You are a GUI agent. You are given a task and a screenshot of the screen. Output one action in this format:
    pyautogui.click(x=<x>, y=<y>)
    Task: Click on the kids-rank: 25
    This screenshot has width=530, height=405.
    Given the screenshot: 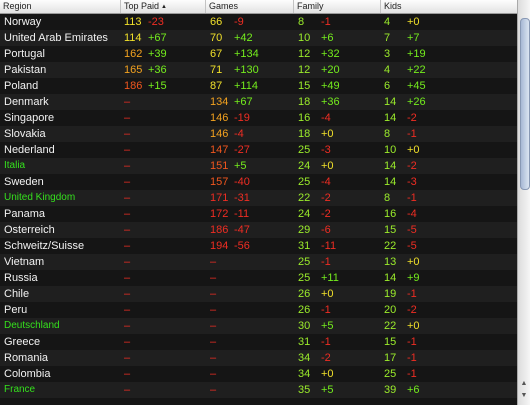 What is the action you would take?
    pyautogui.click(x=390, y=374)
    